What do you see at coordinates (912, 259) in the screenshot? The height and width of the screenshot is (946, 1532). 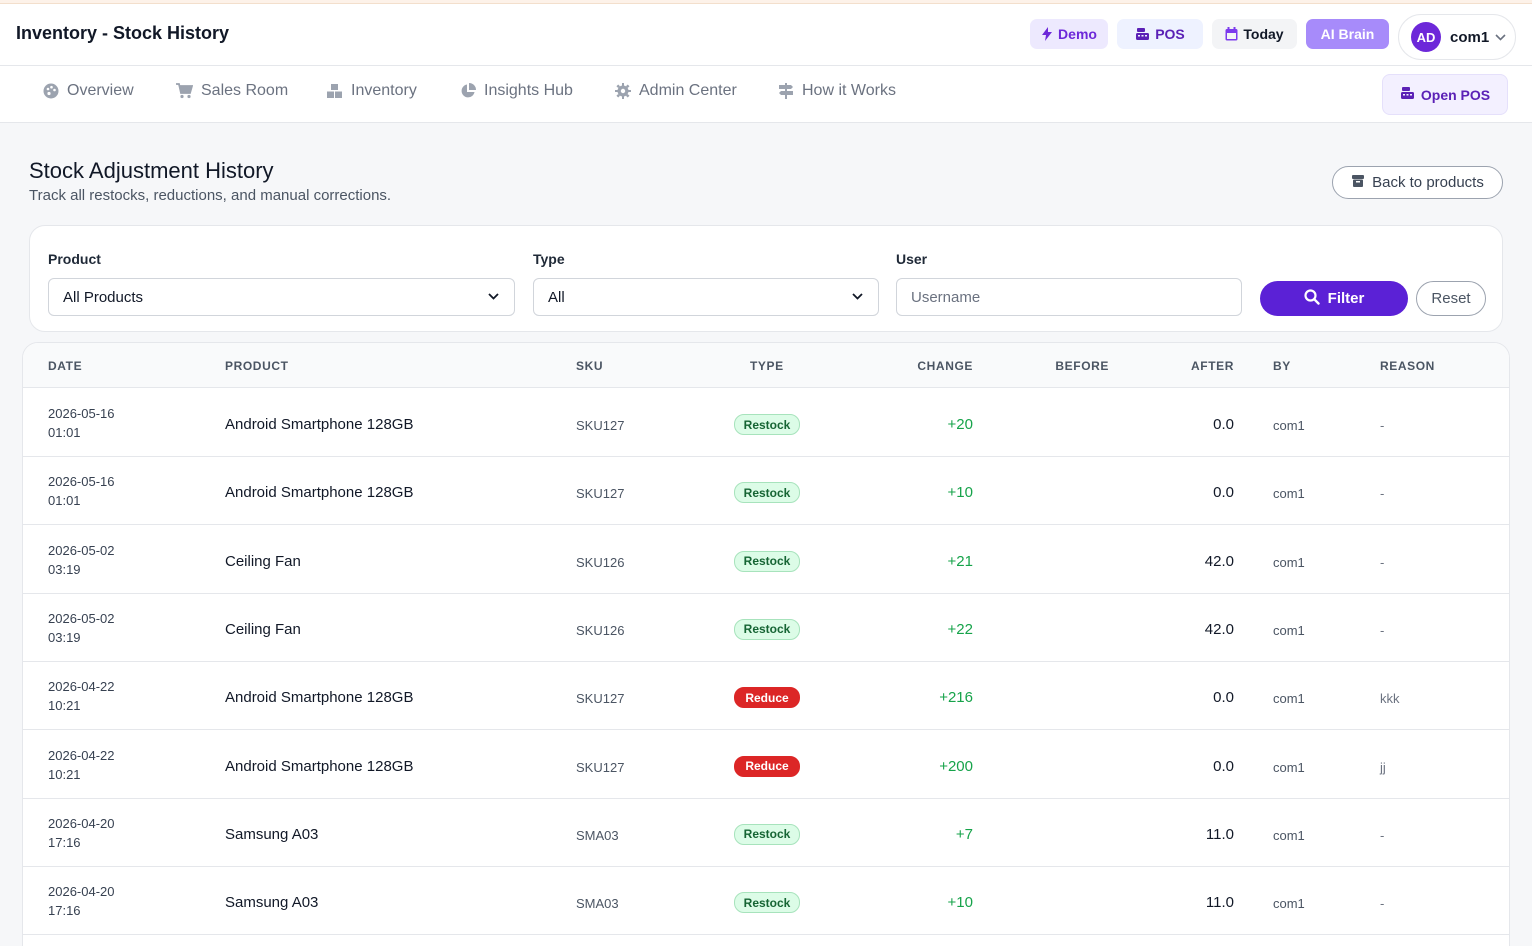 I see `user-filter-label: User` at bounding box center [912, 259].